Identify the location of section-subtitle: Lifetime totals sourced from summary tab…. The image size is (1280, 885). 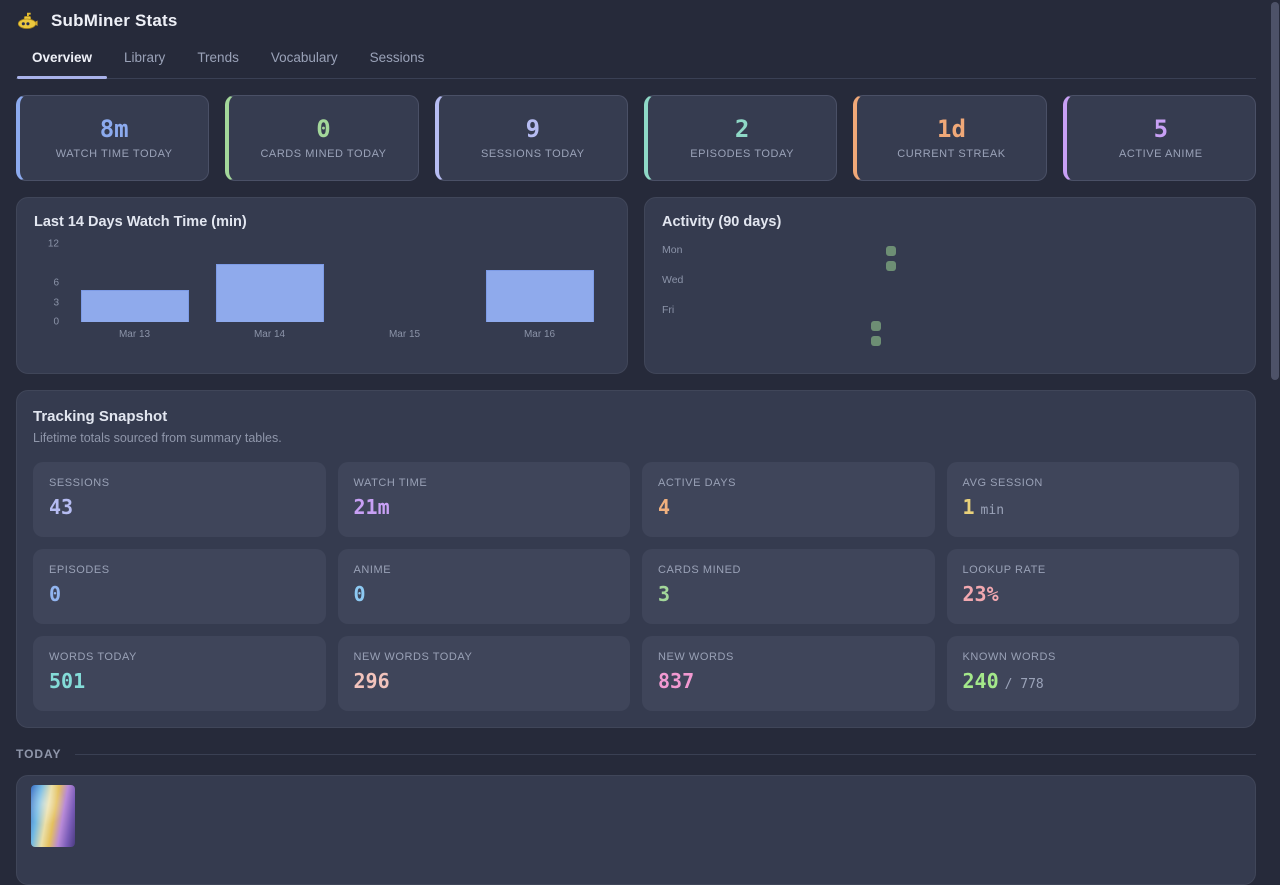
(157, 438).